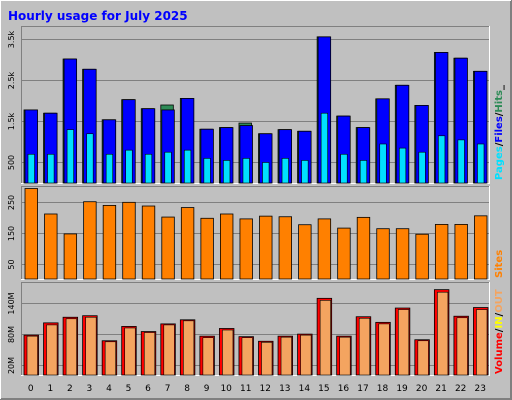 The image size is (512, 400). What do you see at coordinates (226, 389) in the screenshot?
I see `x-tick-label-10: 10` at bounding box center [226, 389].